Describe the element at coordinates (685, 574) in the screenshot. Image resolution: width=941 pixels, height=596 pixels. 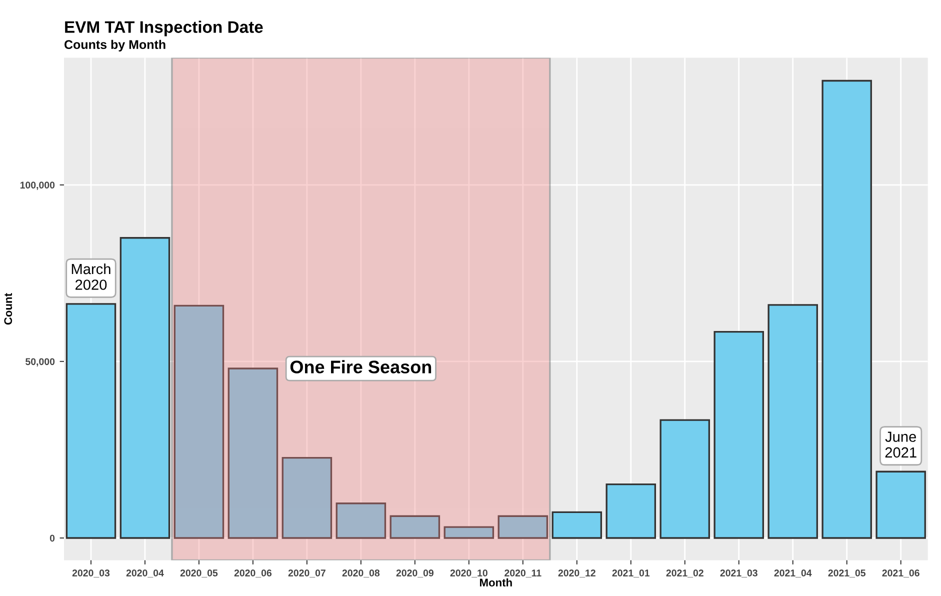
I see `x-tick-label: 2021_02` at that location.